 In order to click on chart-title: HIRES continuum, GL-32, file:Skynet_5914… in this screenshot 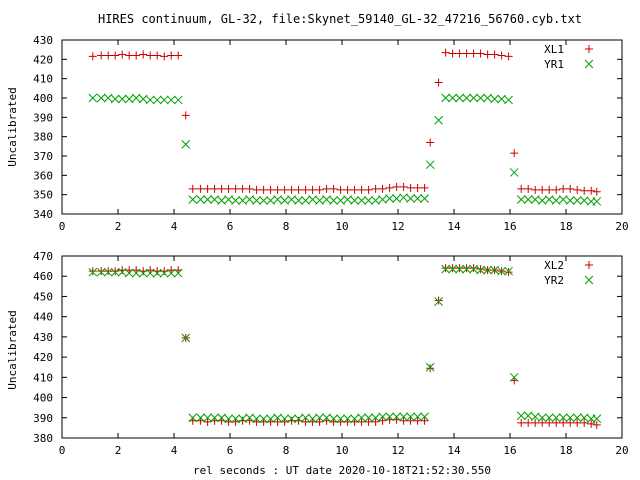, I will do `click(340, 19)`.